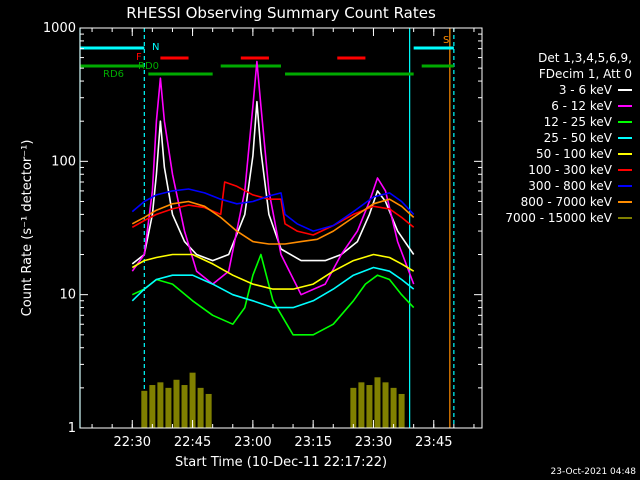 The width and height of the screenshot is (640, 480). I want to click on legend-entry: 7000 - 15000 keV, so click(556, 218).